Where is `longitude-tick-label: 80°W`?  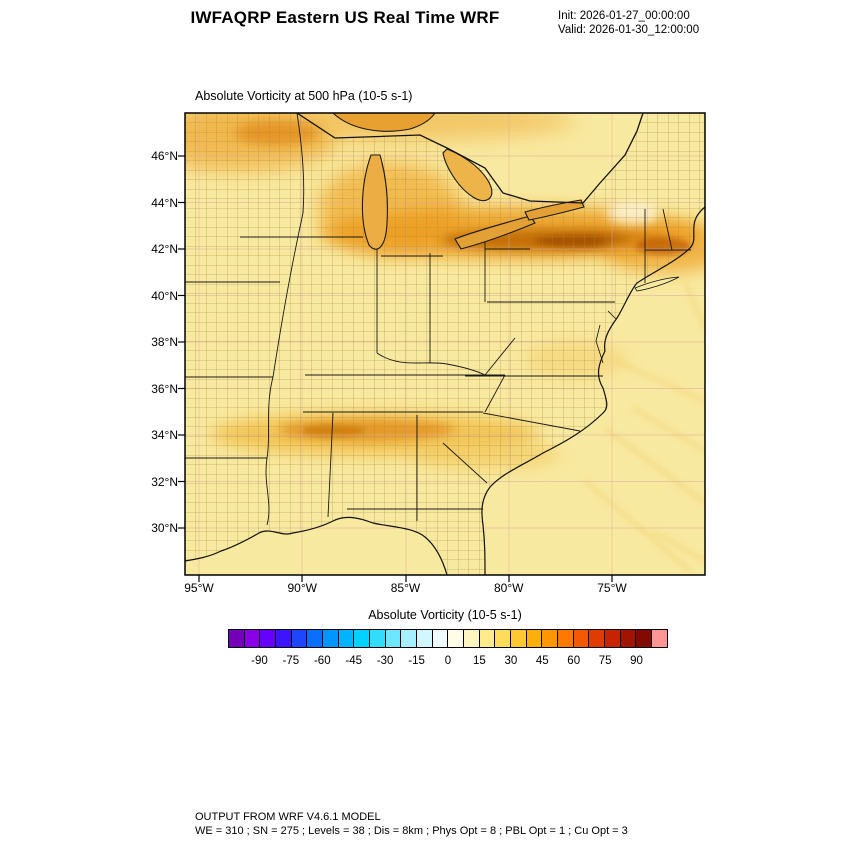 longitude-tick-label: 80°W is located at coordinates (509, 588).